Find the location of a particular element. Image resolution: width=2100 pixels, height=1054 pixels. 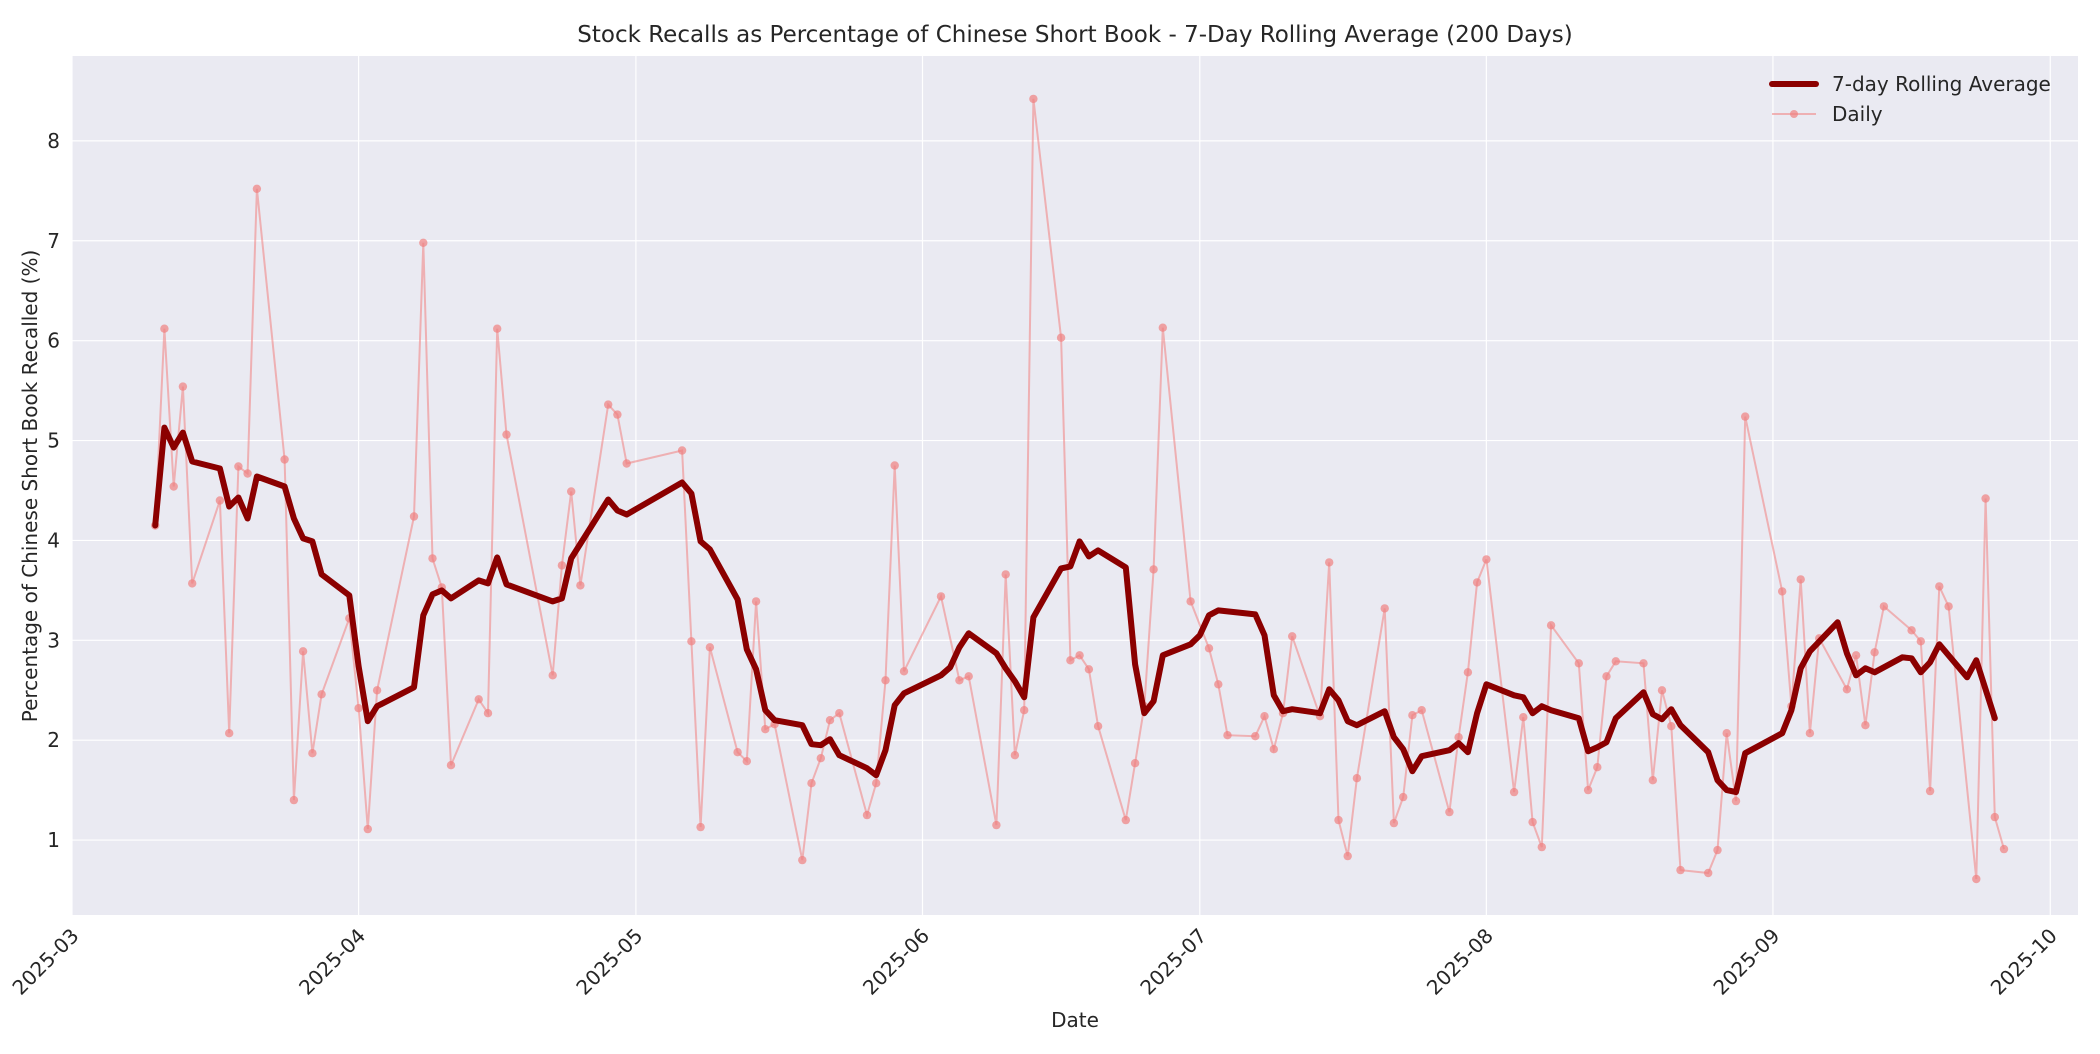

x-tick-label: 2025-08 is located at coordinates (1460, 962).